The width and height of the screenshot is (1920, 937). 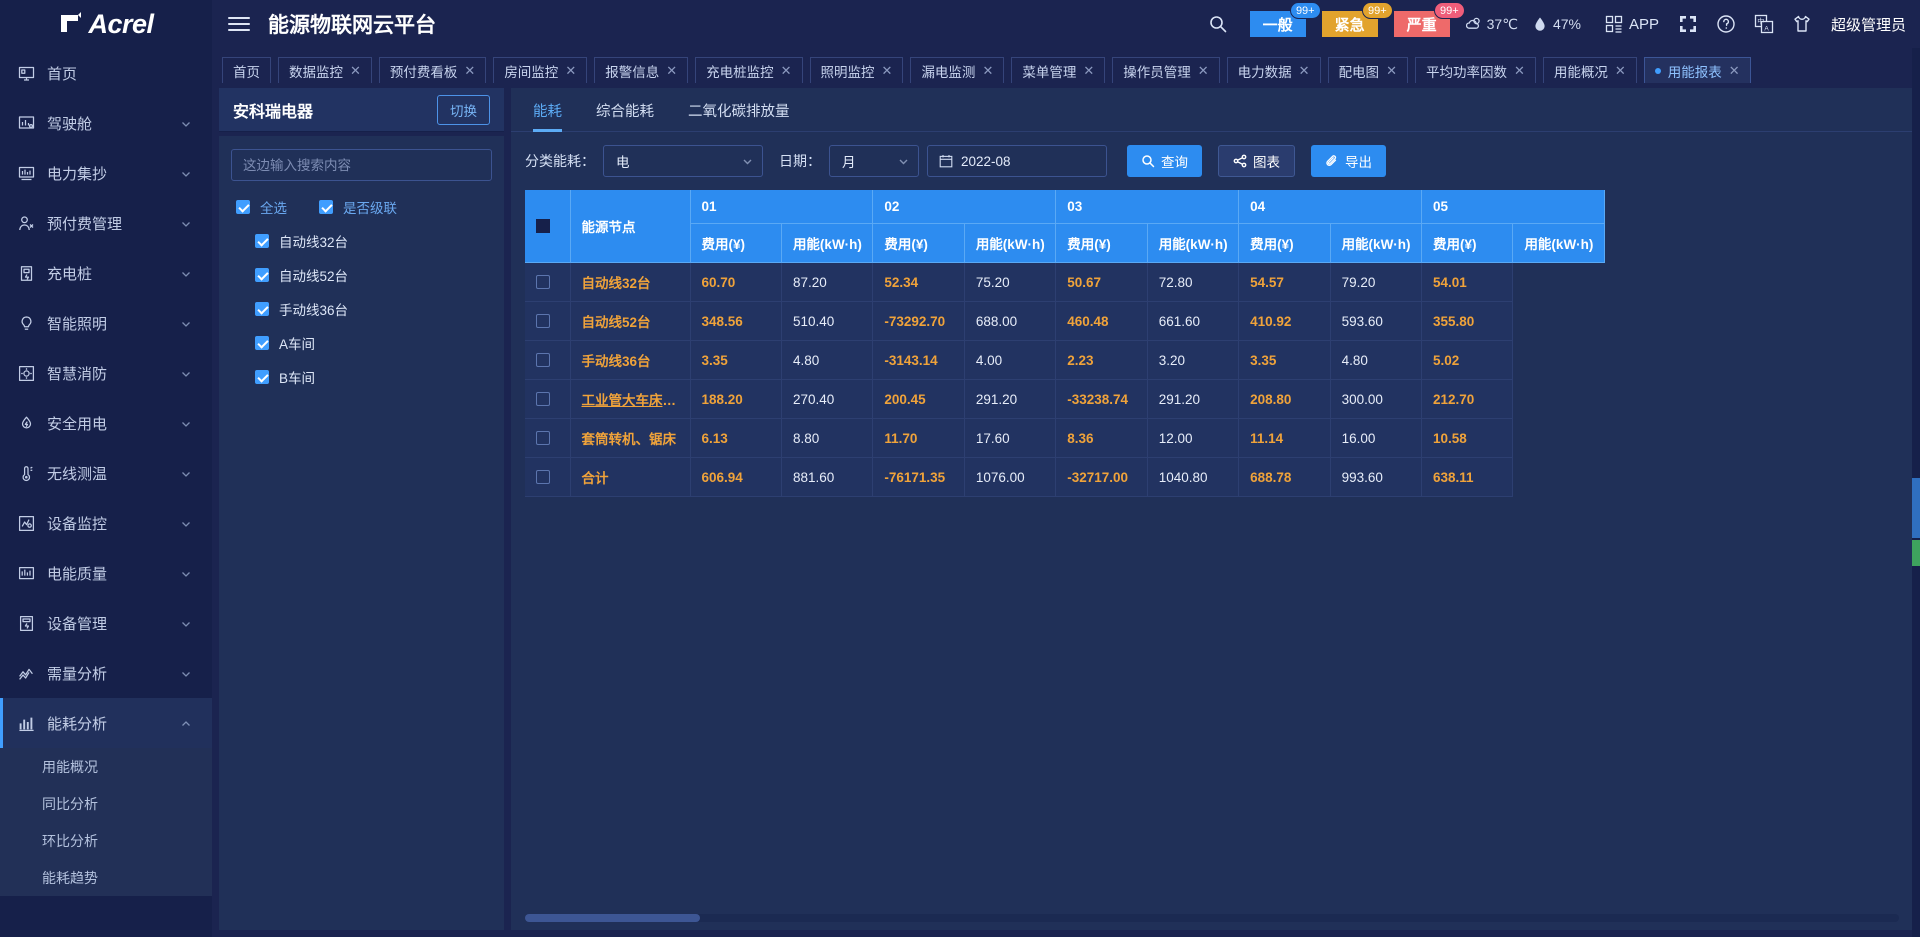 What do you see at coordinates (641, 70) in the screenshot?
I see `workspace-tab-4: 报警信息 ✕` at bounding box center [641, 70].